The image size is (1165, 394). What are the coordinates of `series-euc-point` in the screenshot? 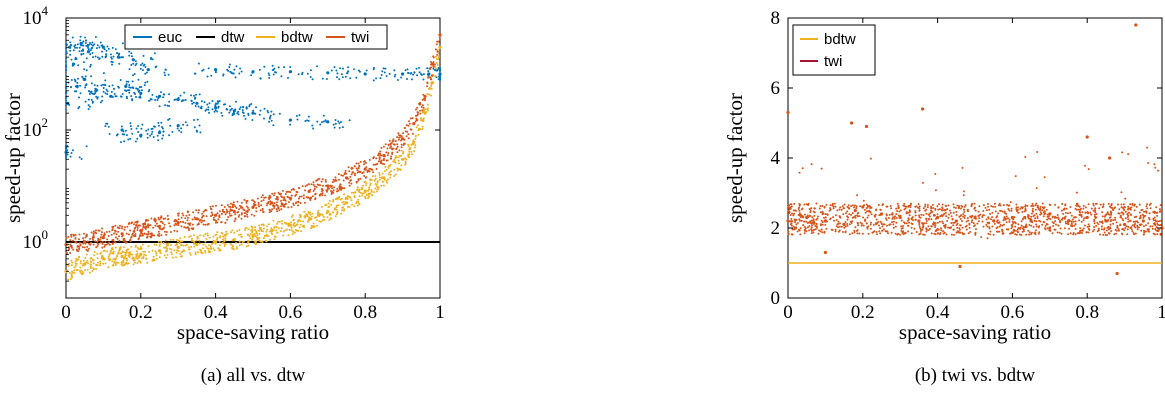 It's located at (403, 74).